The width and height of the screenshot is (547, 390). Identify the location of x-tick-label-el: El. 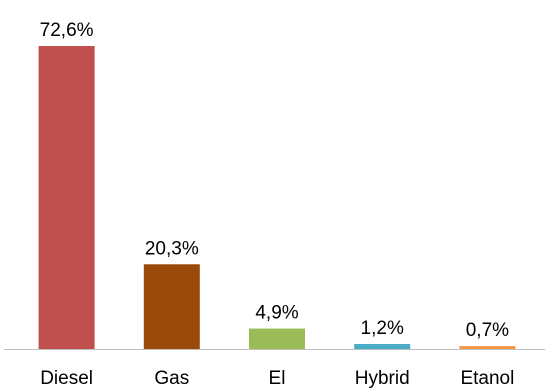
(277, 378).